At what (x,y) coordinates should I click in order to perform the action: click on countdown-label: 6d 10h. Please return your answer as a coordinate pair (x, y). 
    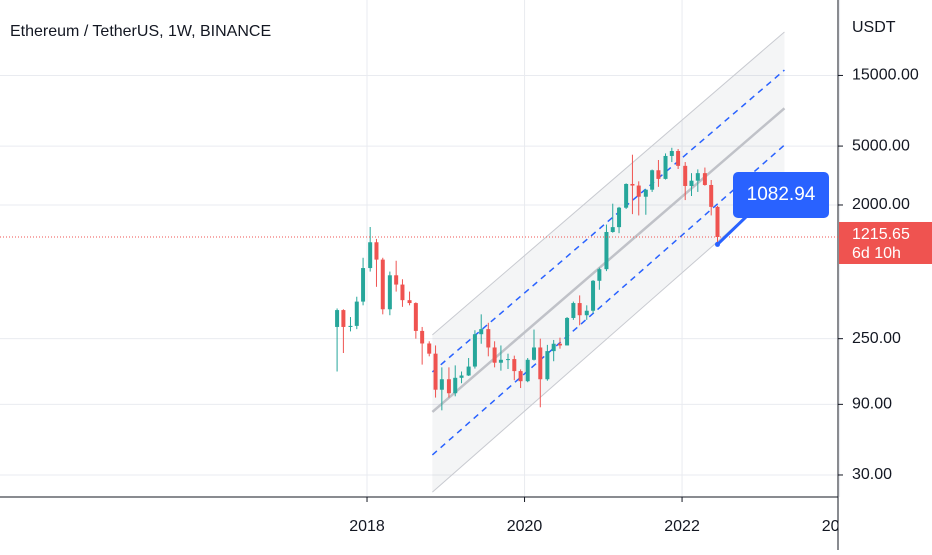
    Looking at the image, I should click on (876, 253).